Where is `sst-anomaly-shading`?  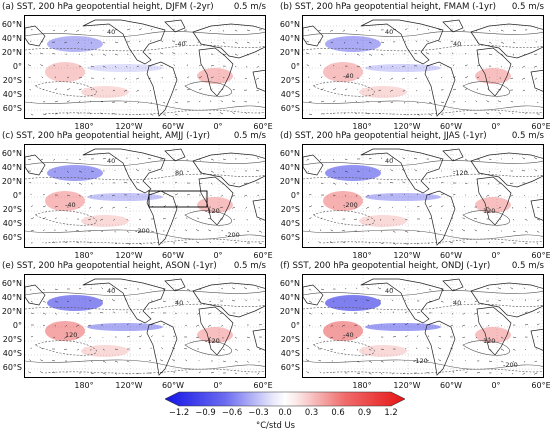 sst-anomaly-shading is located at coordinates (105, 92).